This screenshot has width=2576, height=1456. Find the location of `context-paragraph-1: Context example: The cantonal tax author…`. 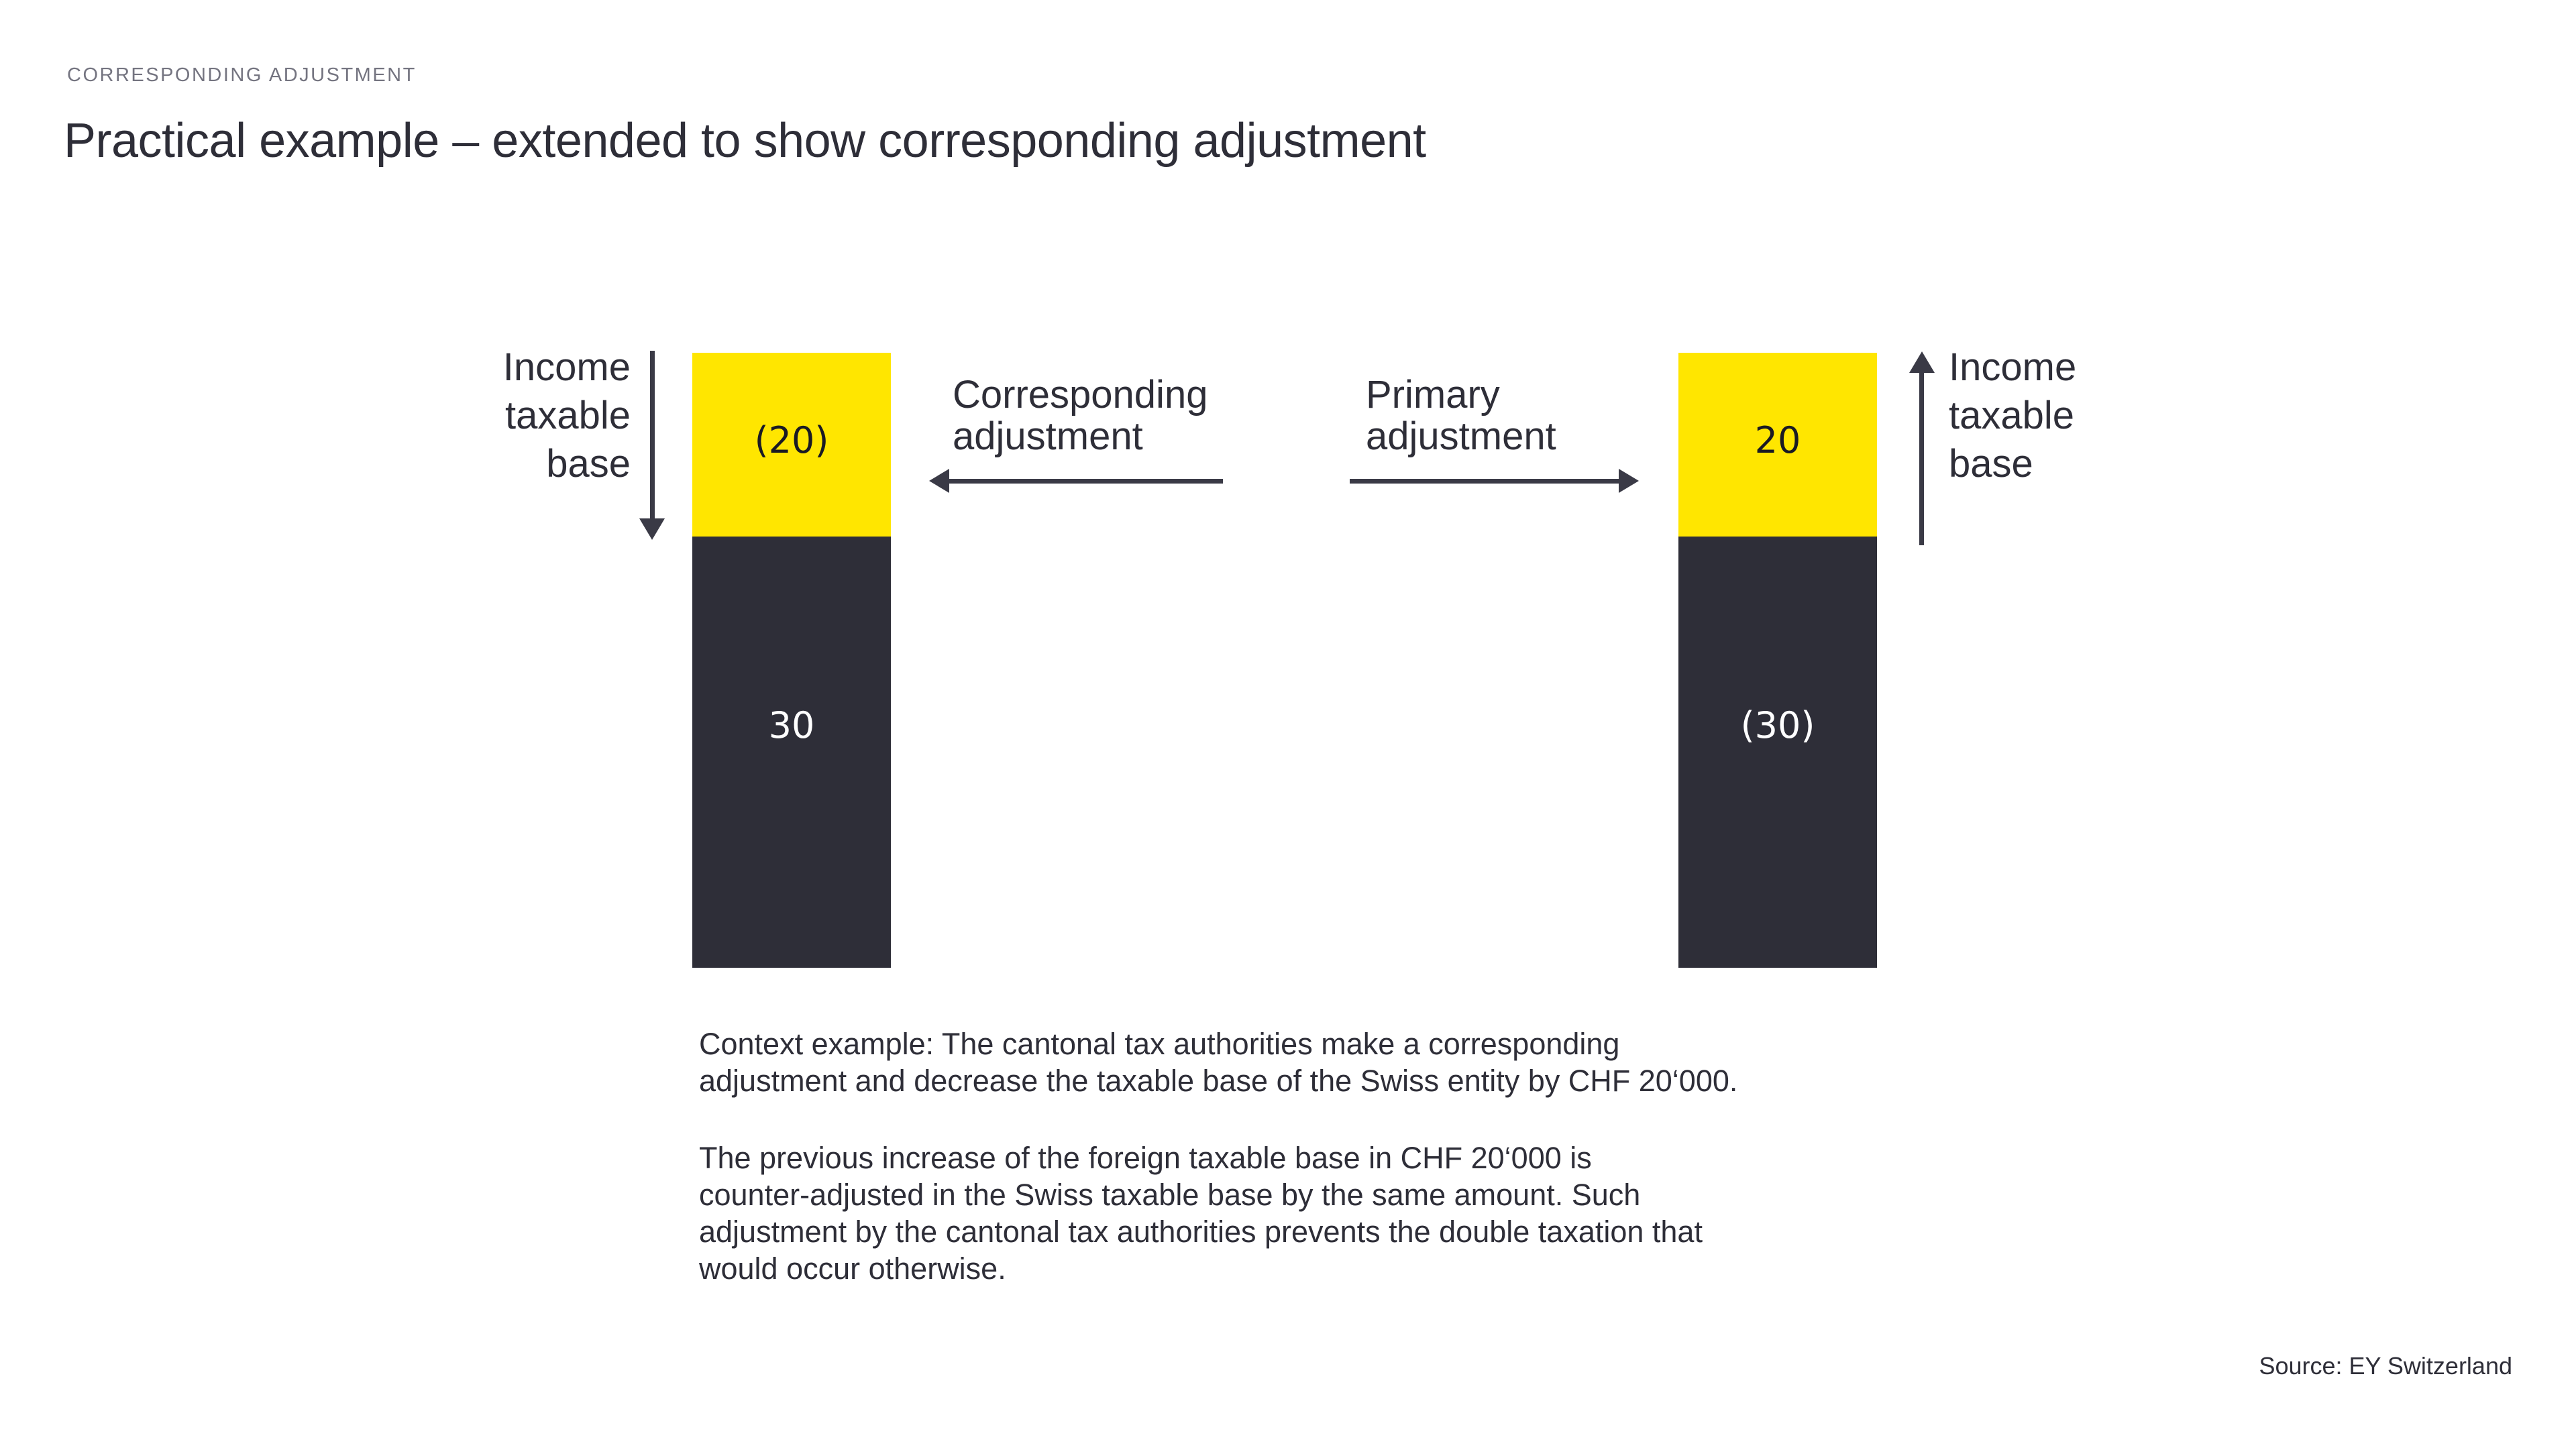

context-paragraph-1: Context example: The cantonal tax author… is located at coordinates (1218, 1062).